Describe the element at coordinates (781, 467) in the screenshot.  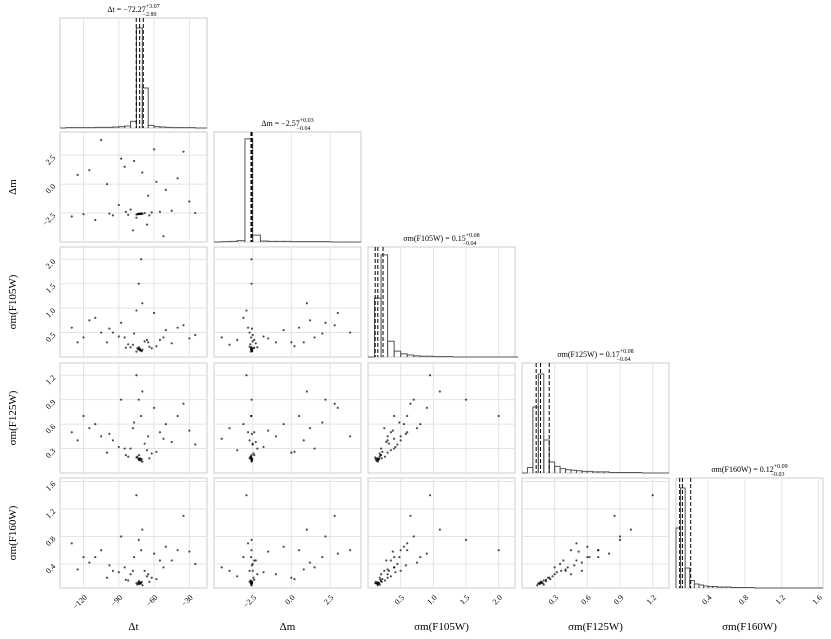
I see `title-plus: +0.09` at that location.